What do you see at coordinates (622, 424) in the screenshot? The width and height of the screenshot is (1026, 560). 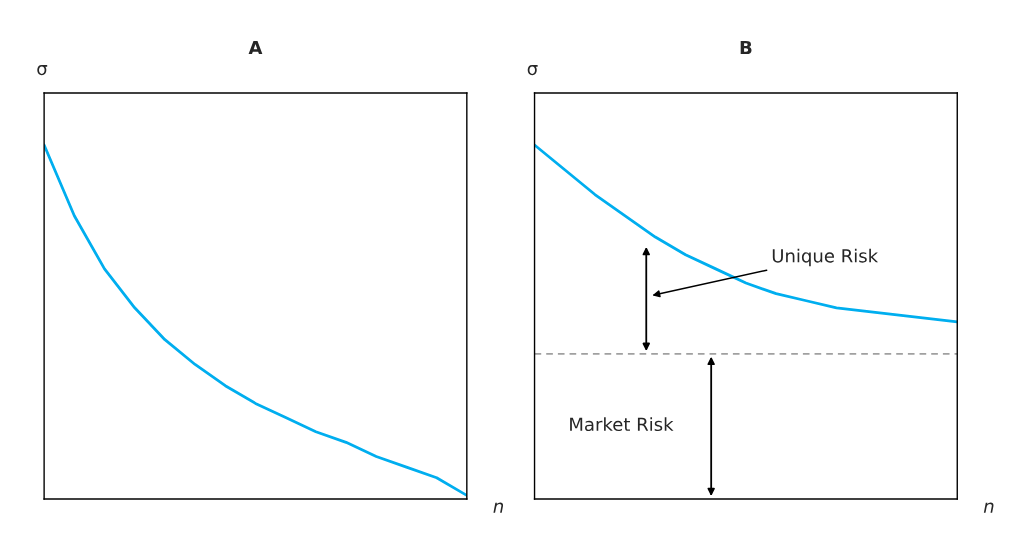 I see `annotation: Market Risk` at bounding box center [622, 424].